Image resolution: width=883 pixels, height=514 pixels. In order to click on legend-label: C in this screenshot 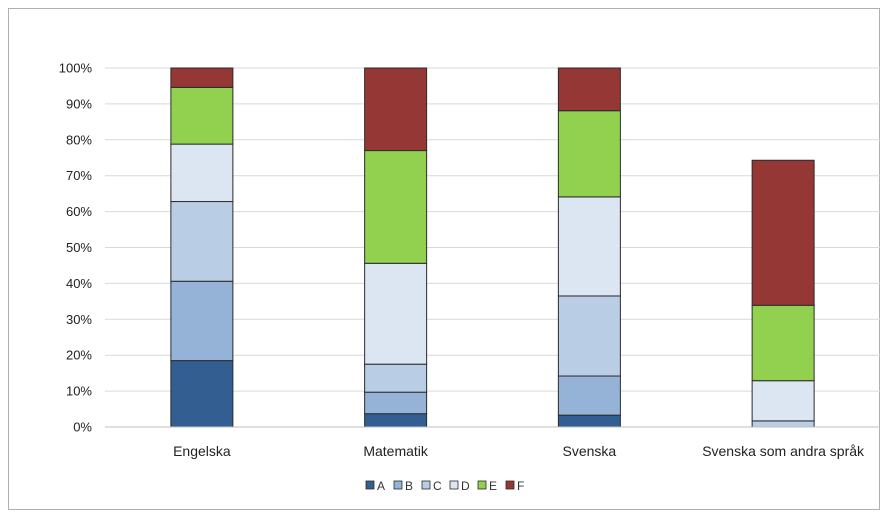, I will do `click(437, 486)`.